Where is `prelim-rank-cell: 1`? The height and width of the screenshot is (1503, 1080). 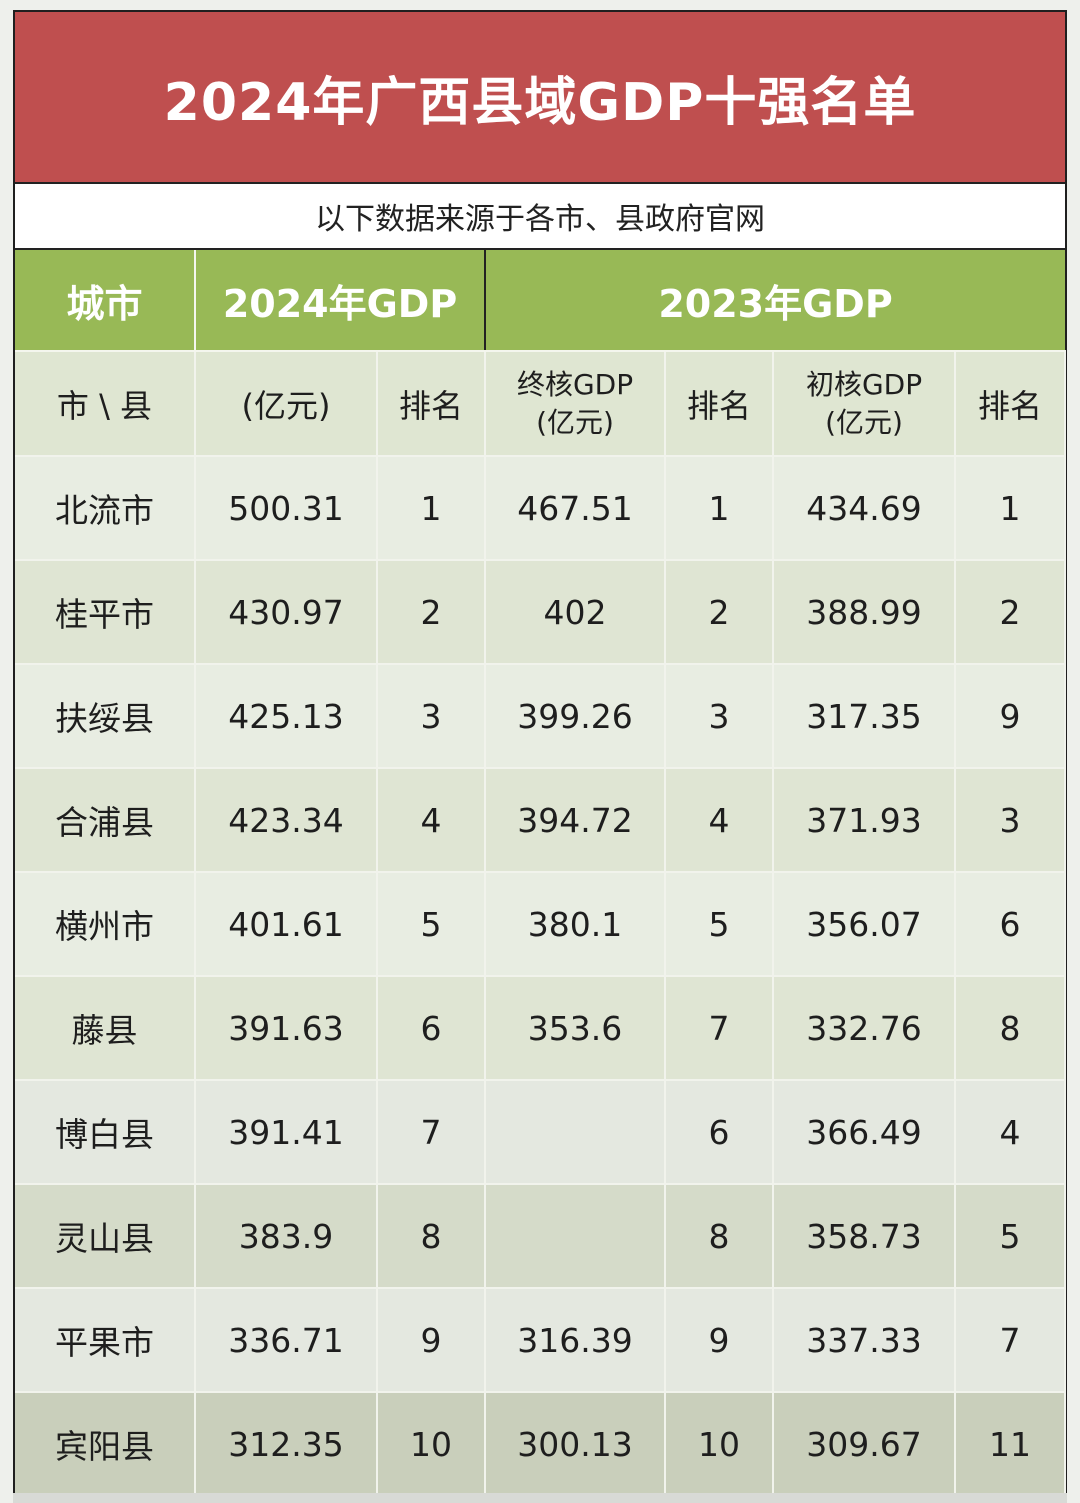 prelim-rank-cell: 1 is located at coordinates (1011, 507).